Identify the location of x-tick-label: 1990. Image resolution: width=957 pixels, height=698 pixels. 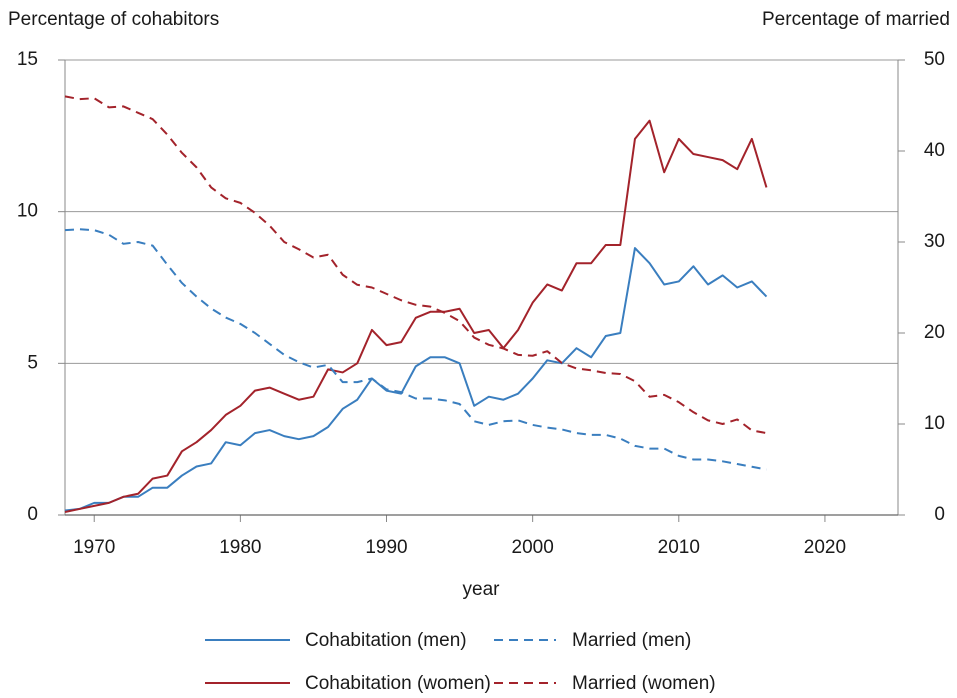
(386, 547).